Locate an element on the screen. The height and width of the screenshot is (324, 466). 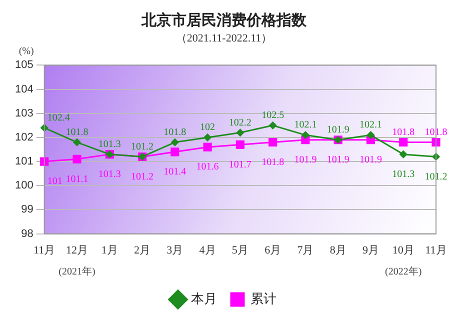
y-tick-label: 105 is located at coordinates (24, 65).